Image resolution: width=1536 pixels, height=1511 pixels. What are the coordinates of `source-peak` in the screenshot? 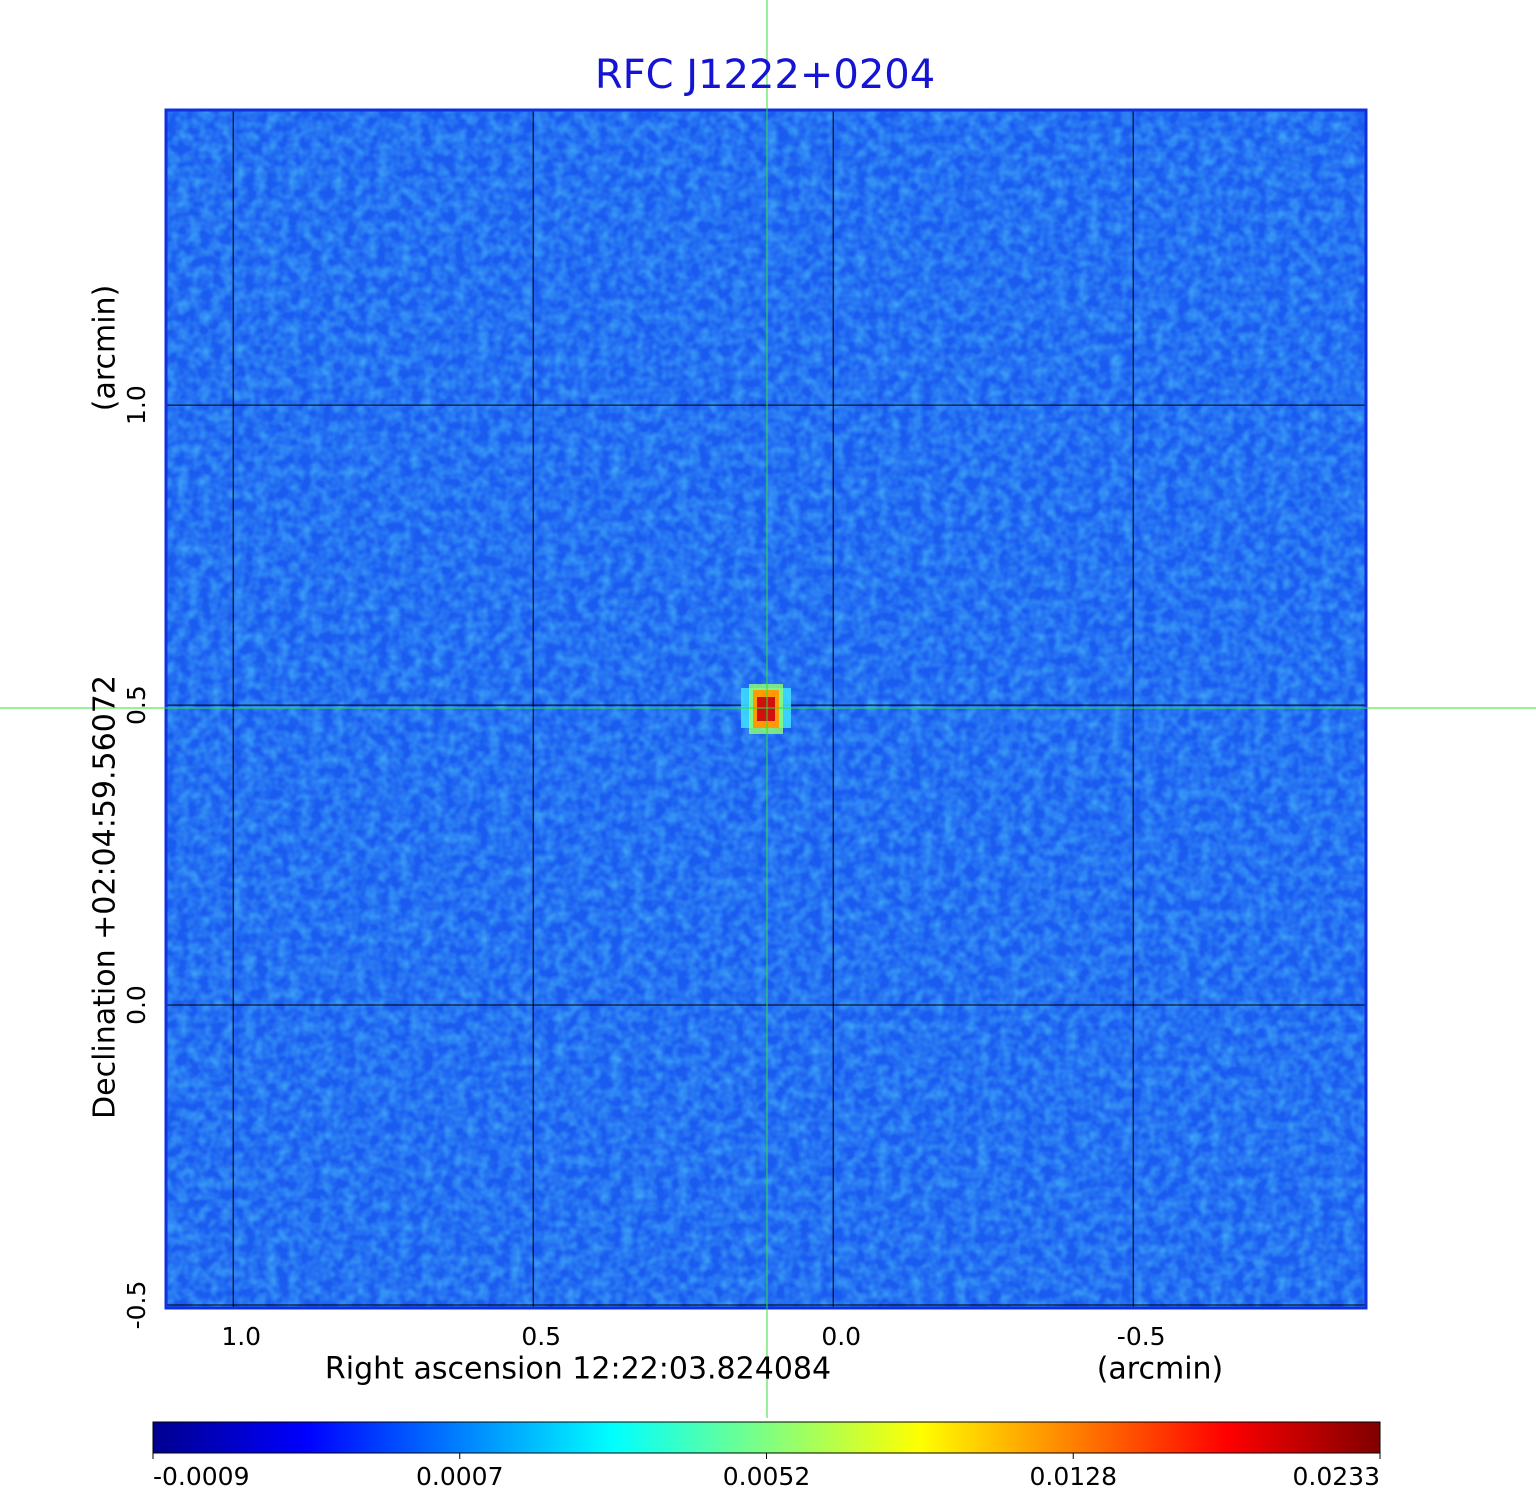 It's located at (766, 709).